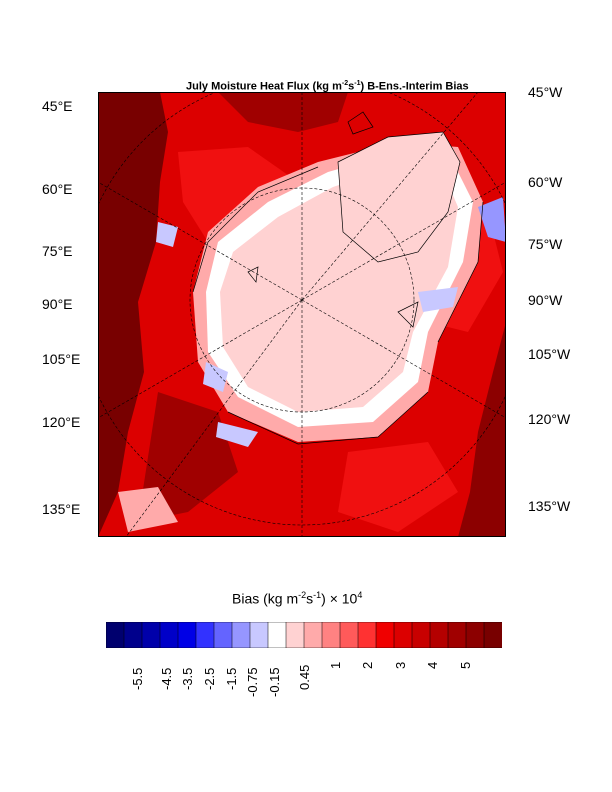 The height and width of the screenshot is (792, 612). I want to click on bias-region-dark-red-north, so click(283, 112).